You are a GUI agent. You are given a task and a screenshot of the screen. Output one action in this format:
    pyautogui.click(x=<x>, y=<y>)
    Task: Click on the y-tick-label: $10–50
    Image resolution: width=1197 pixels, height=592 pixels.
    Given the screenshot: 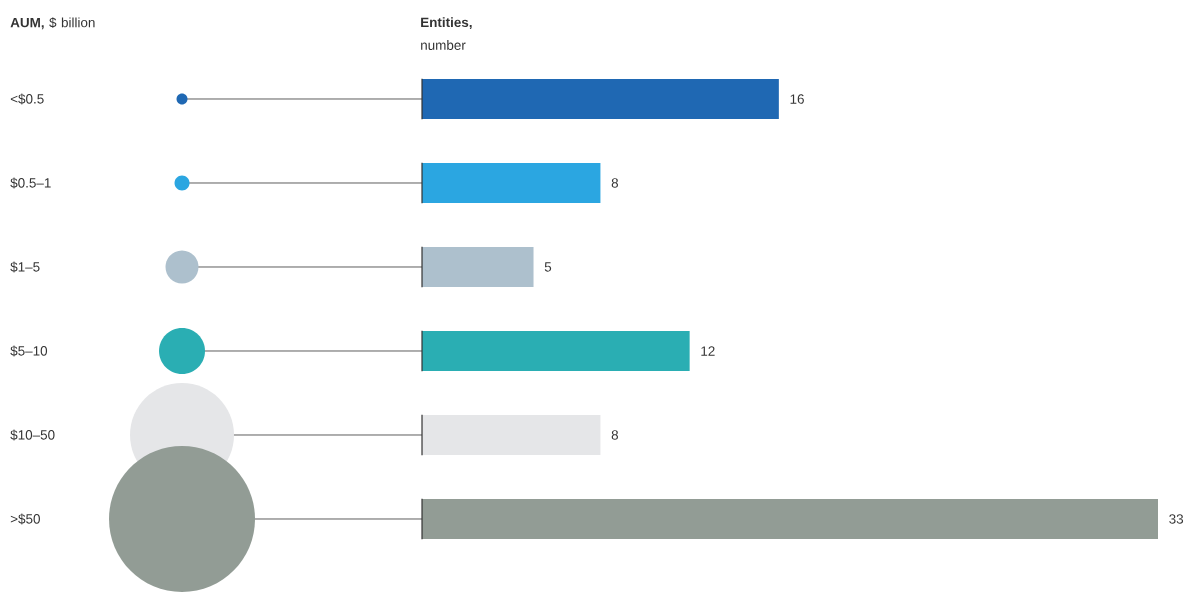 What is the action you would take?
    pyautogui.click(x=32, y=435)
    